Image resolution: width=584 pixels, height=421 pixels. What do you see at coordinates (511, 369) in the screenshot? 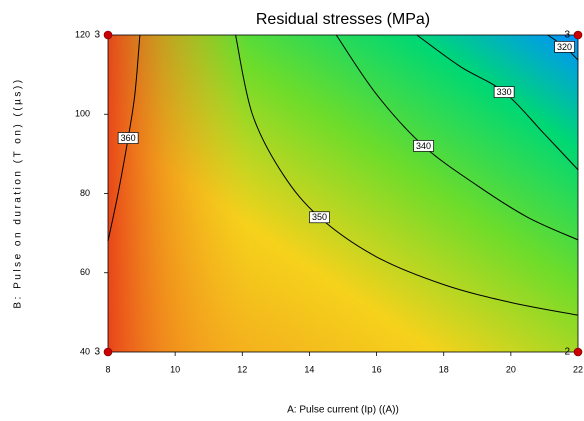
I see `x-tick-label: 20` at bounding box center [511, 369].